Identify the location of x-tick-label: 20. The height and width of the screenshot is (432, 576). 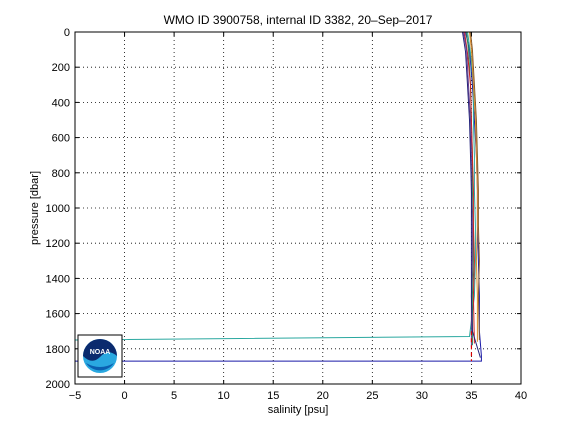
(323, 396).